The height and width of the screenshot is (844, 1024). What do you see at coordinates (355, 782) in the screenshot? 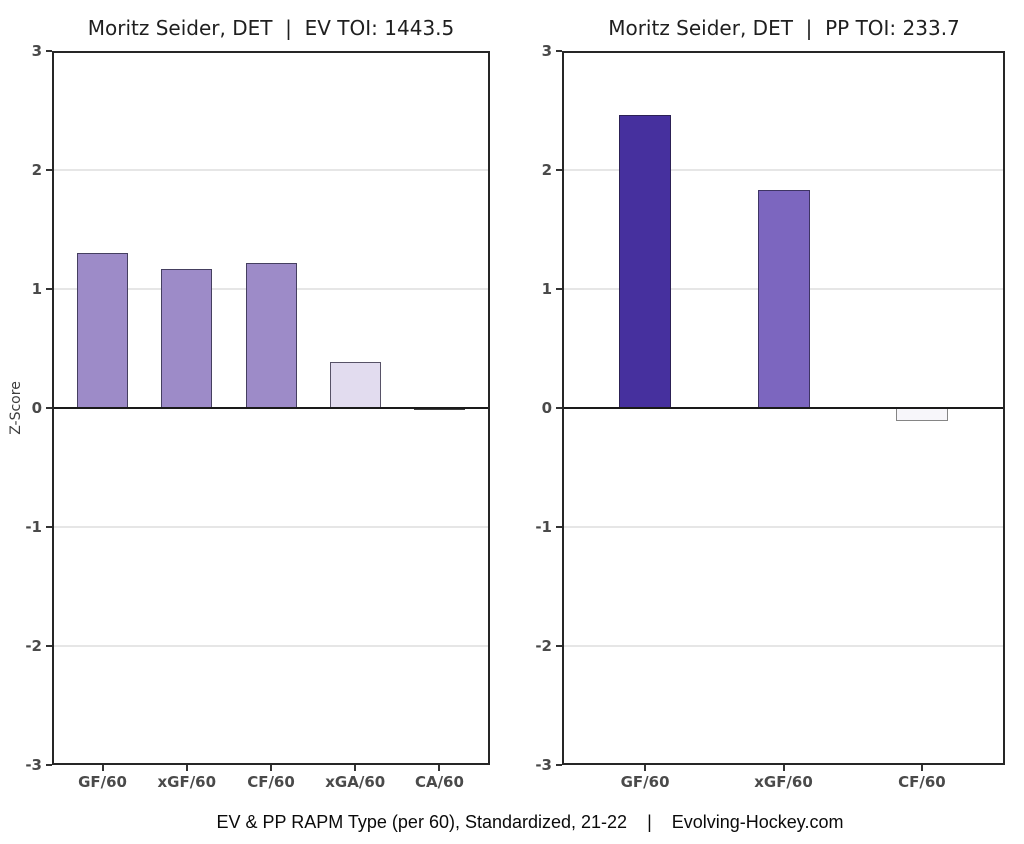
I see `x-tick-label: xGA/60` at bounding box center [355, 782].